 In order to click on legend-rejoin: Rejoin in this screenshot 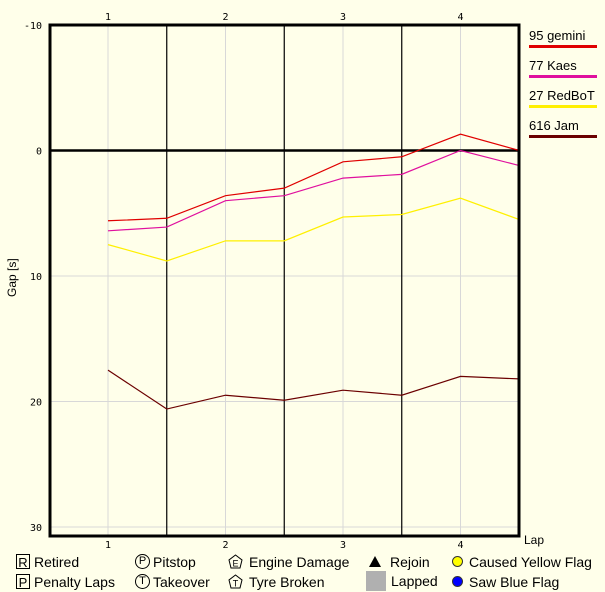, I will do `click(398, 561)`.